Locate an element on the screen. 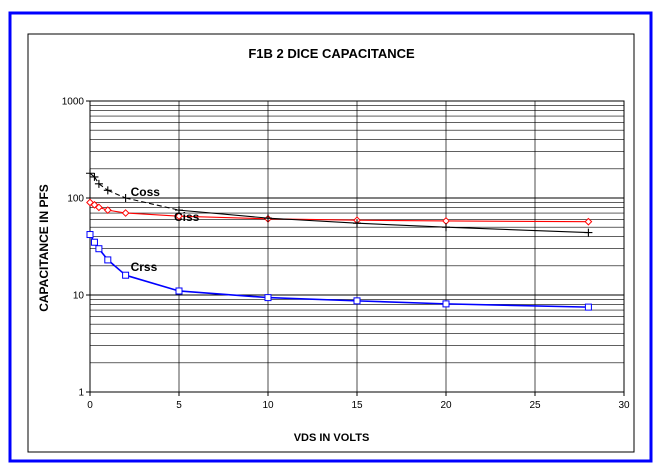 The height and width of the screenshot is (472, 663). x-axis-label: VDS IN VOLTS is located at coordinates (331, 438).